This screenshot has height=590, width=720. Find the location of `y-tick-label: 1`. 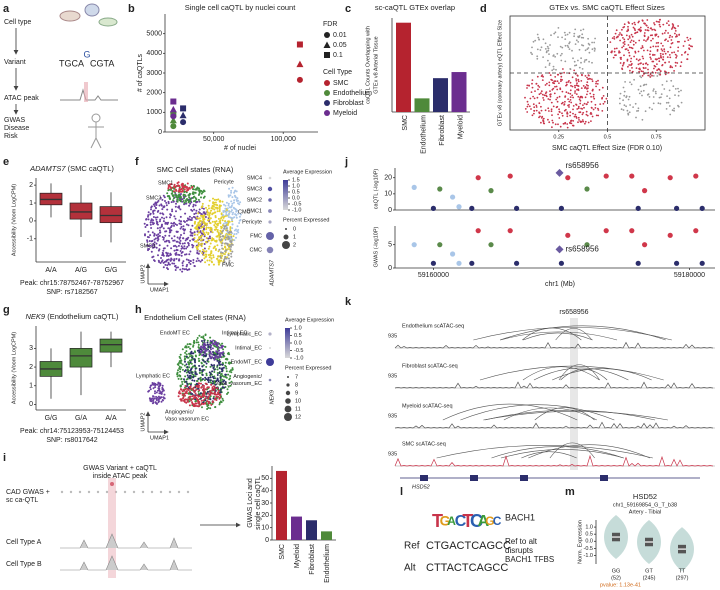

y-tick-label: 1 is located at coordinates (31, 386).